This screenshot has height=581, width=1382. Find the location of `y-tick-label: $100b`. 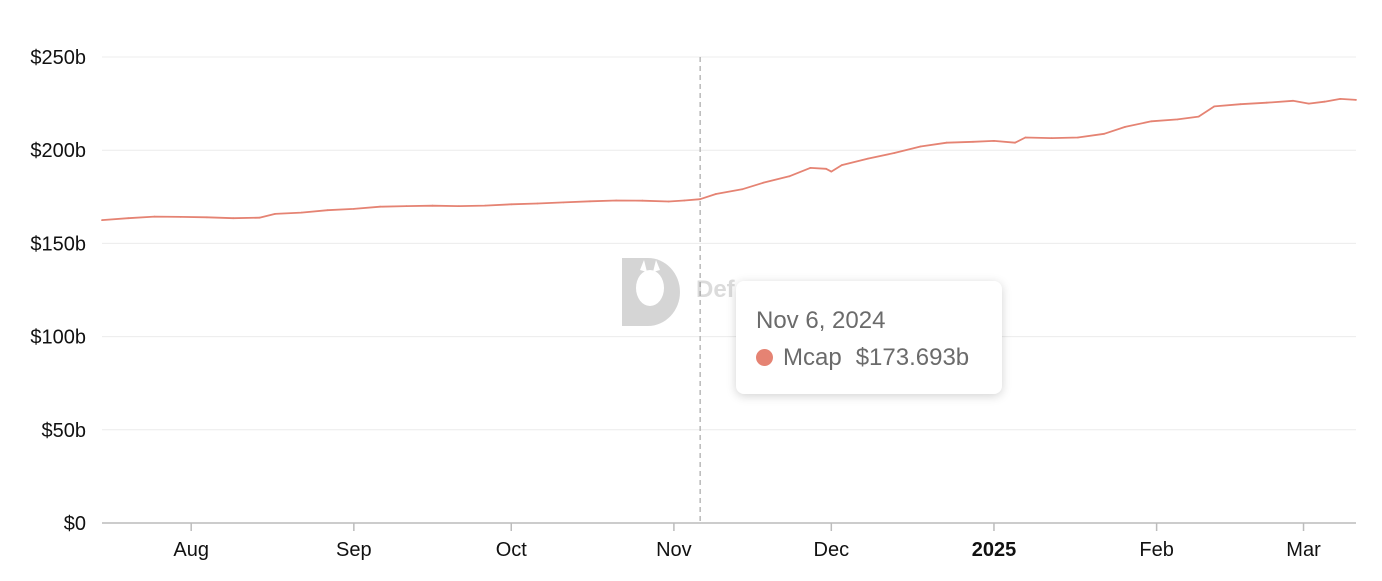

y-tick-label: $100b is located at coordinates (58, 338).